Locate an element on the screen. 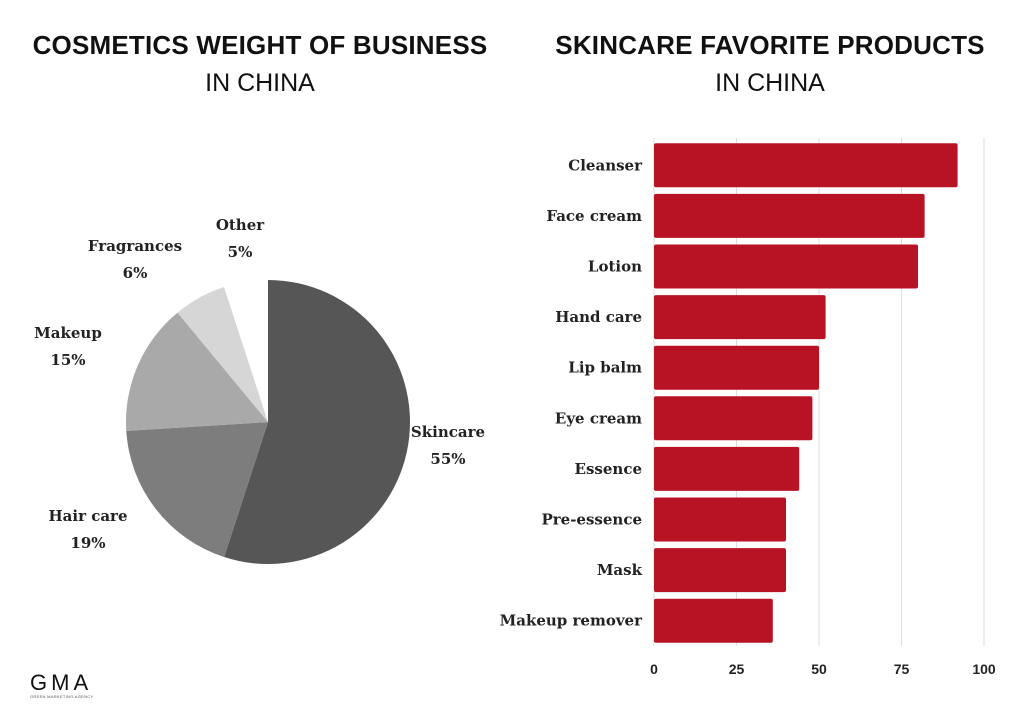  pie-label-hair-care: Hair care is located at coordinates (87, 516).